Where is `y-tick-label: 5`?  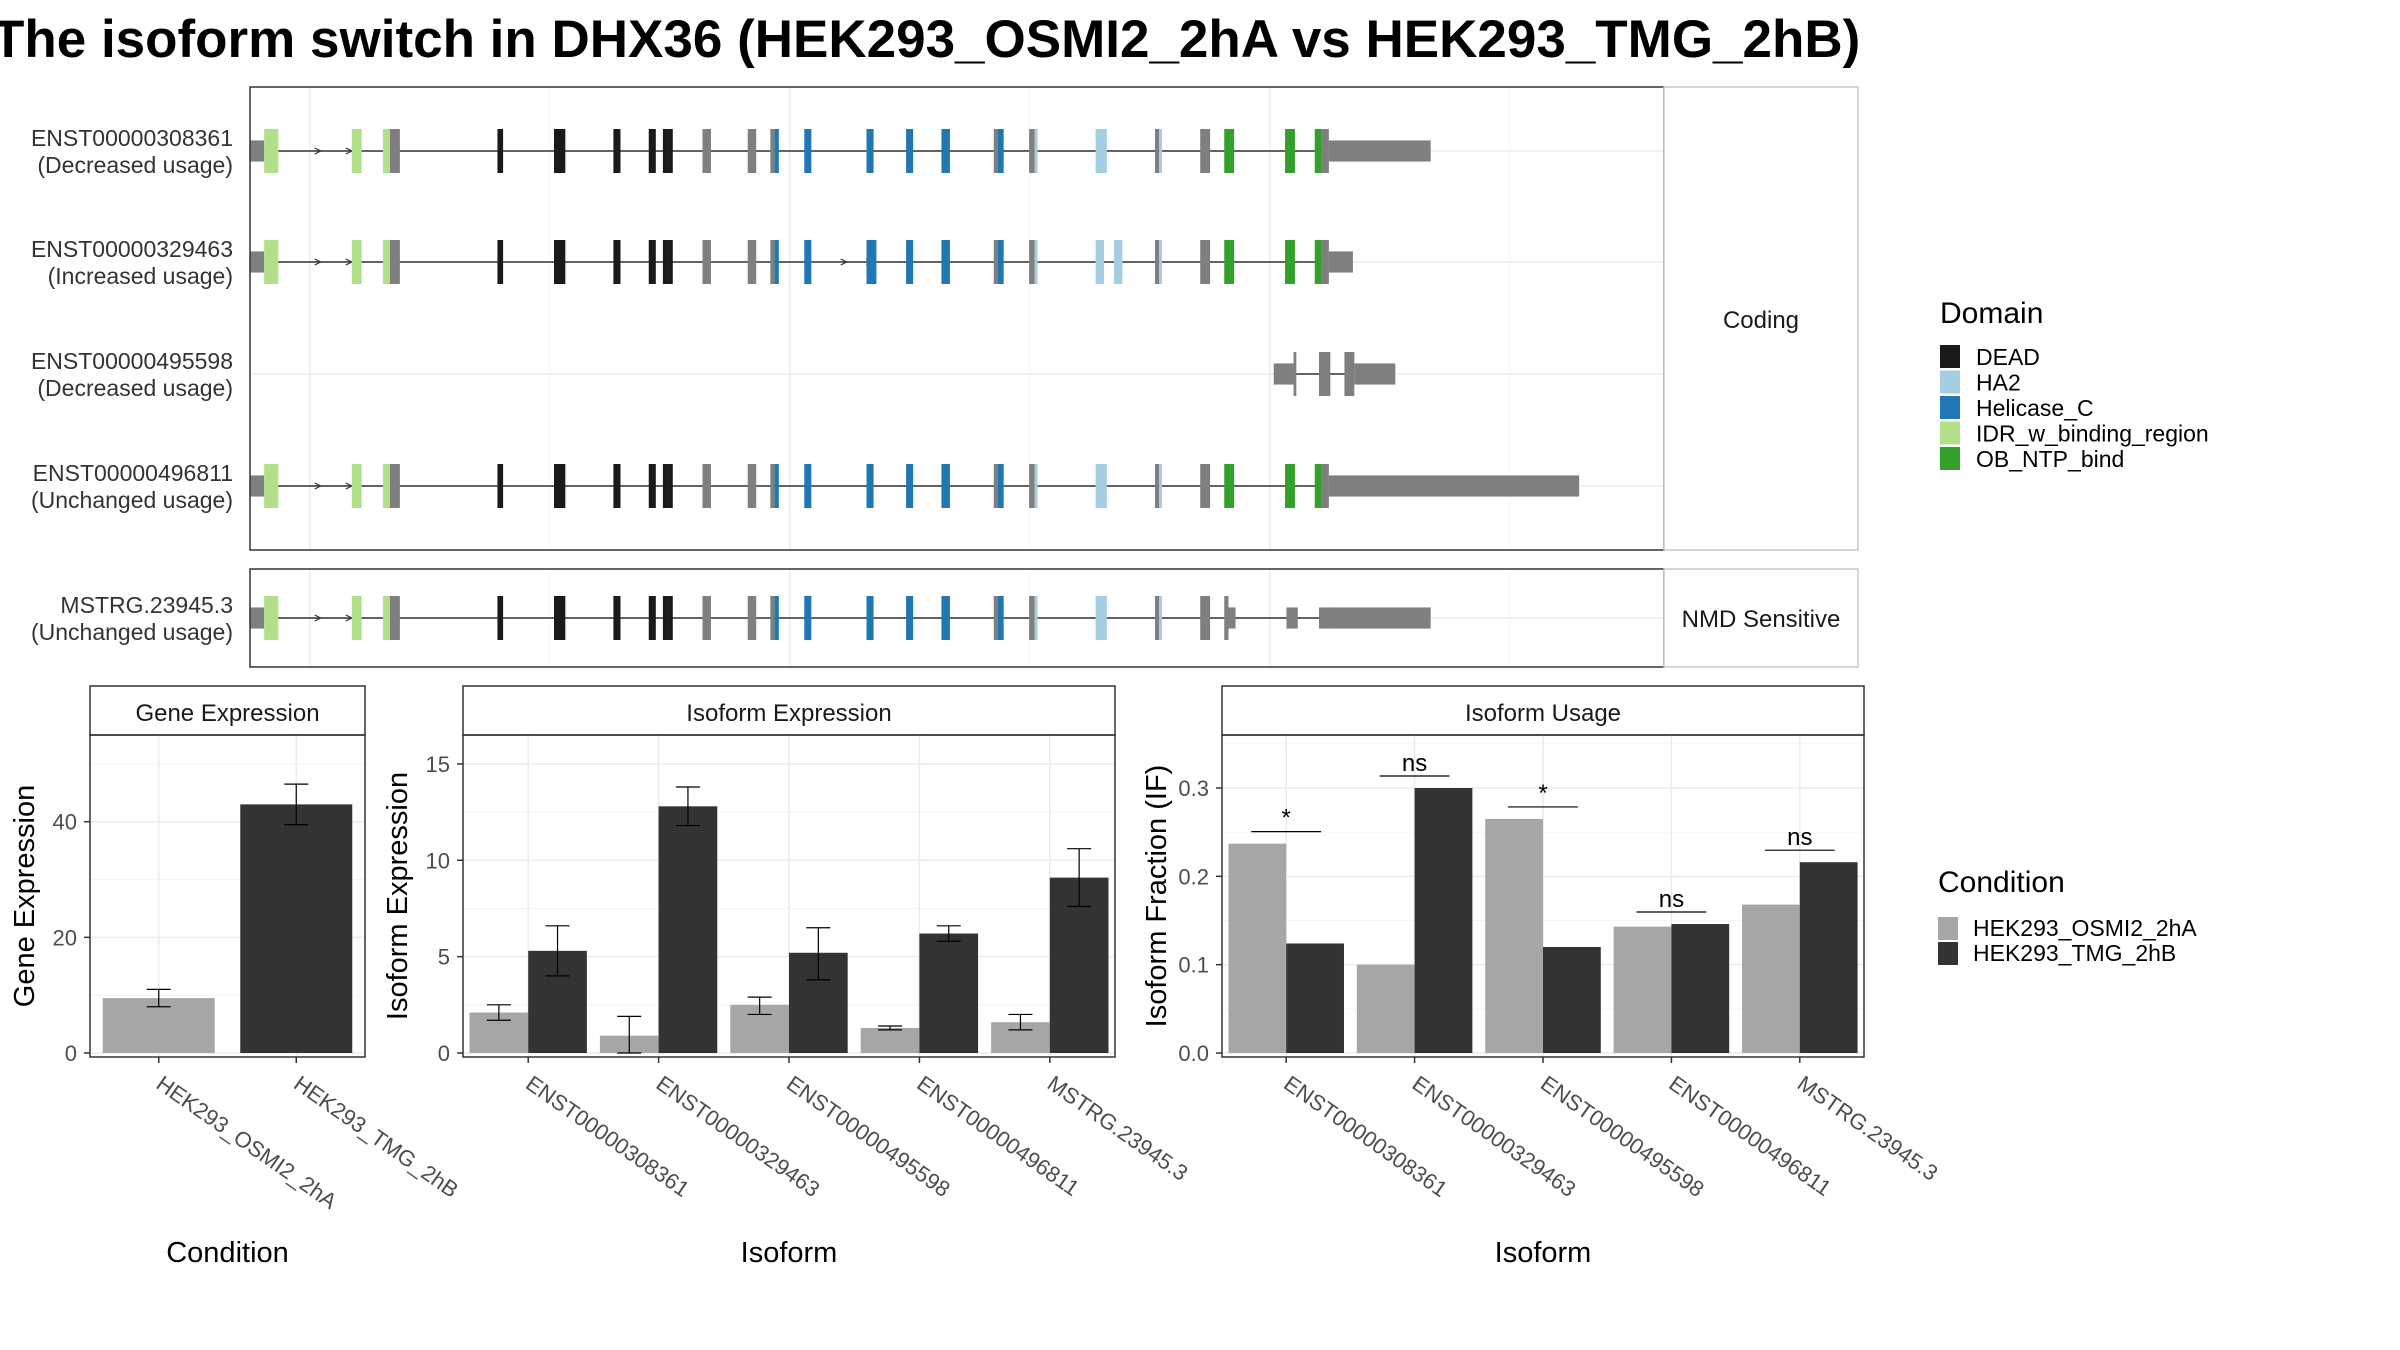
y-tick-label: 5 is located at coordinates (444, 957).